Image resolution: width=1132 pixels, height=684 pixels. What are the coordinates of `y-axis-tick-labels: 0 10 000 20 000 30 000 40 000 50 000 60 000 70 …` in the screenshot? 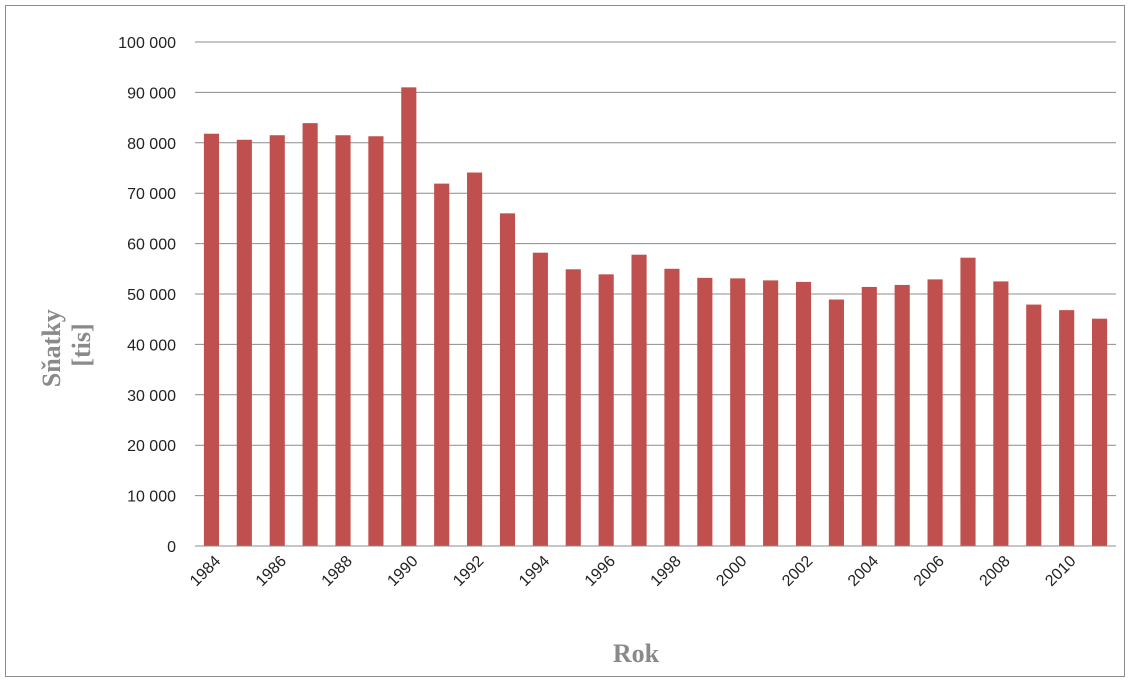 It's located at (147, 295).